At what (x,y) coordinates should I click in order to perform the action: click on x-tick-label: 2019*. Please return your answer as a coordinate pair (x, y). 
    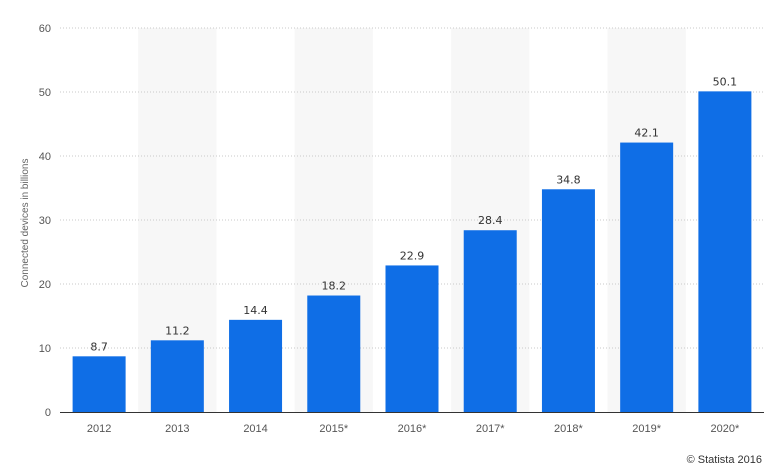
    Looking at the image, I should click on (646, 429).